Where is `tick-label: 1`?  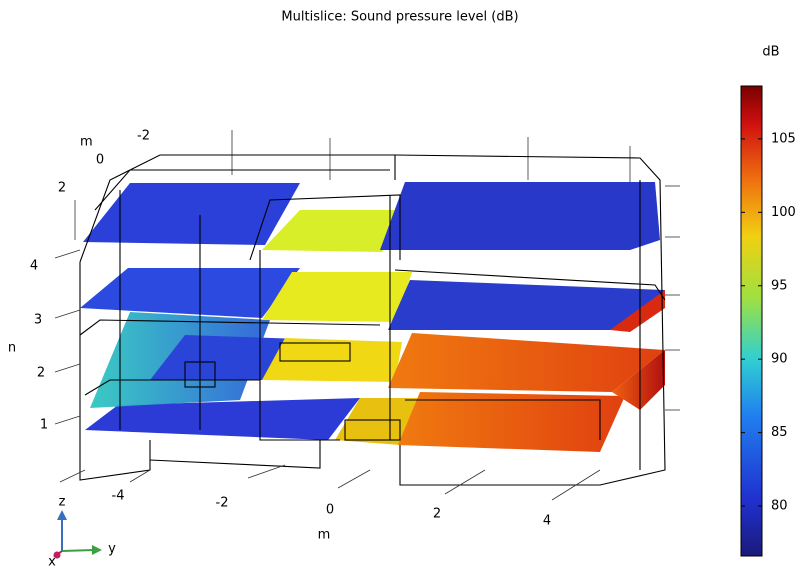
tick-label: 1 is located at coordinates (44, 425).